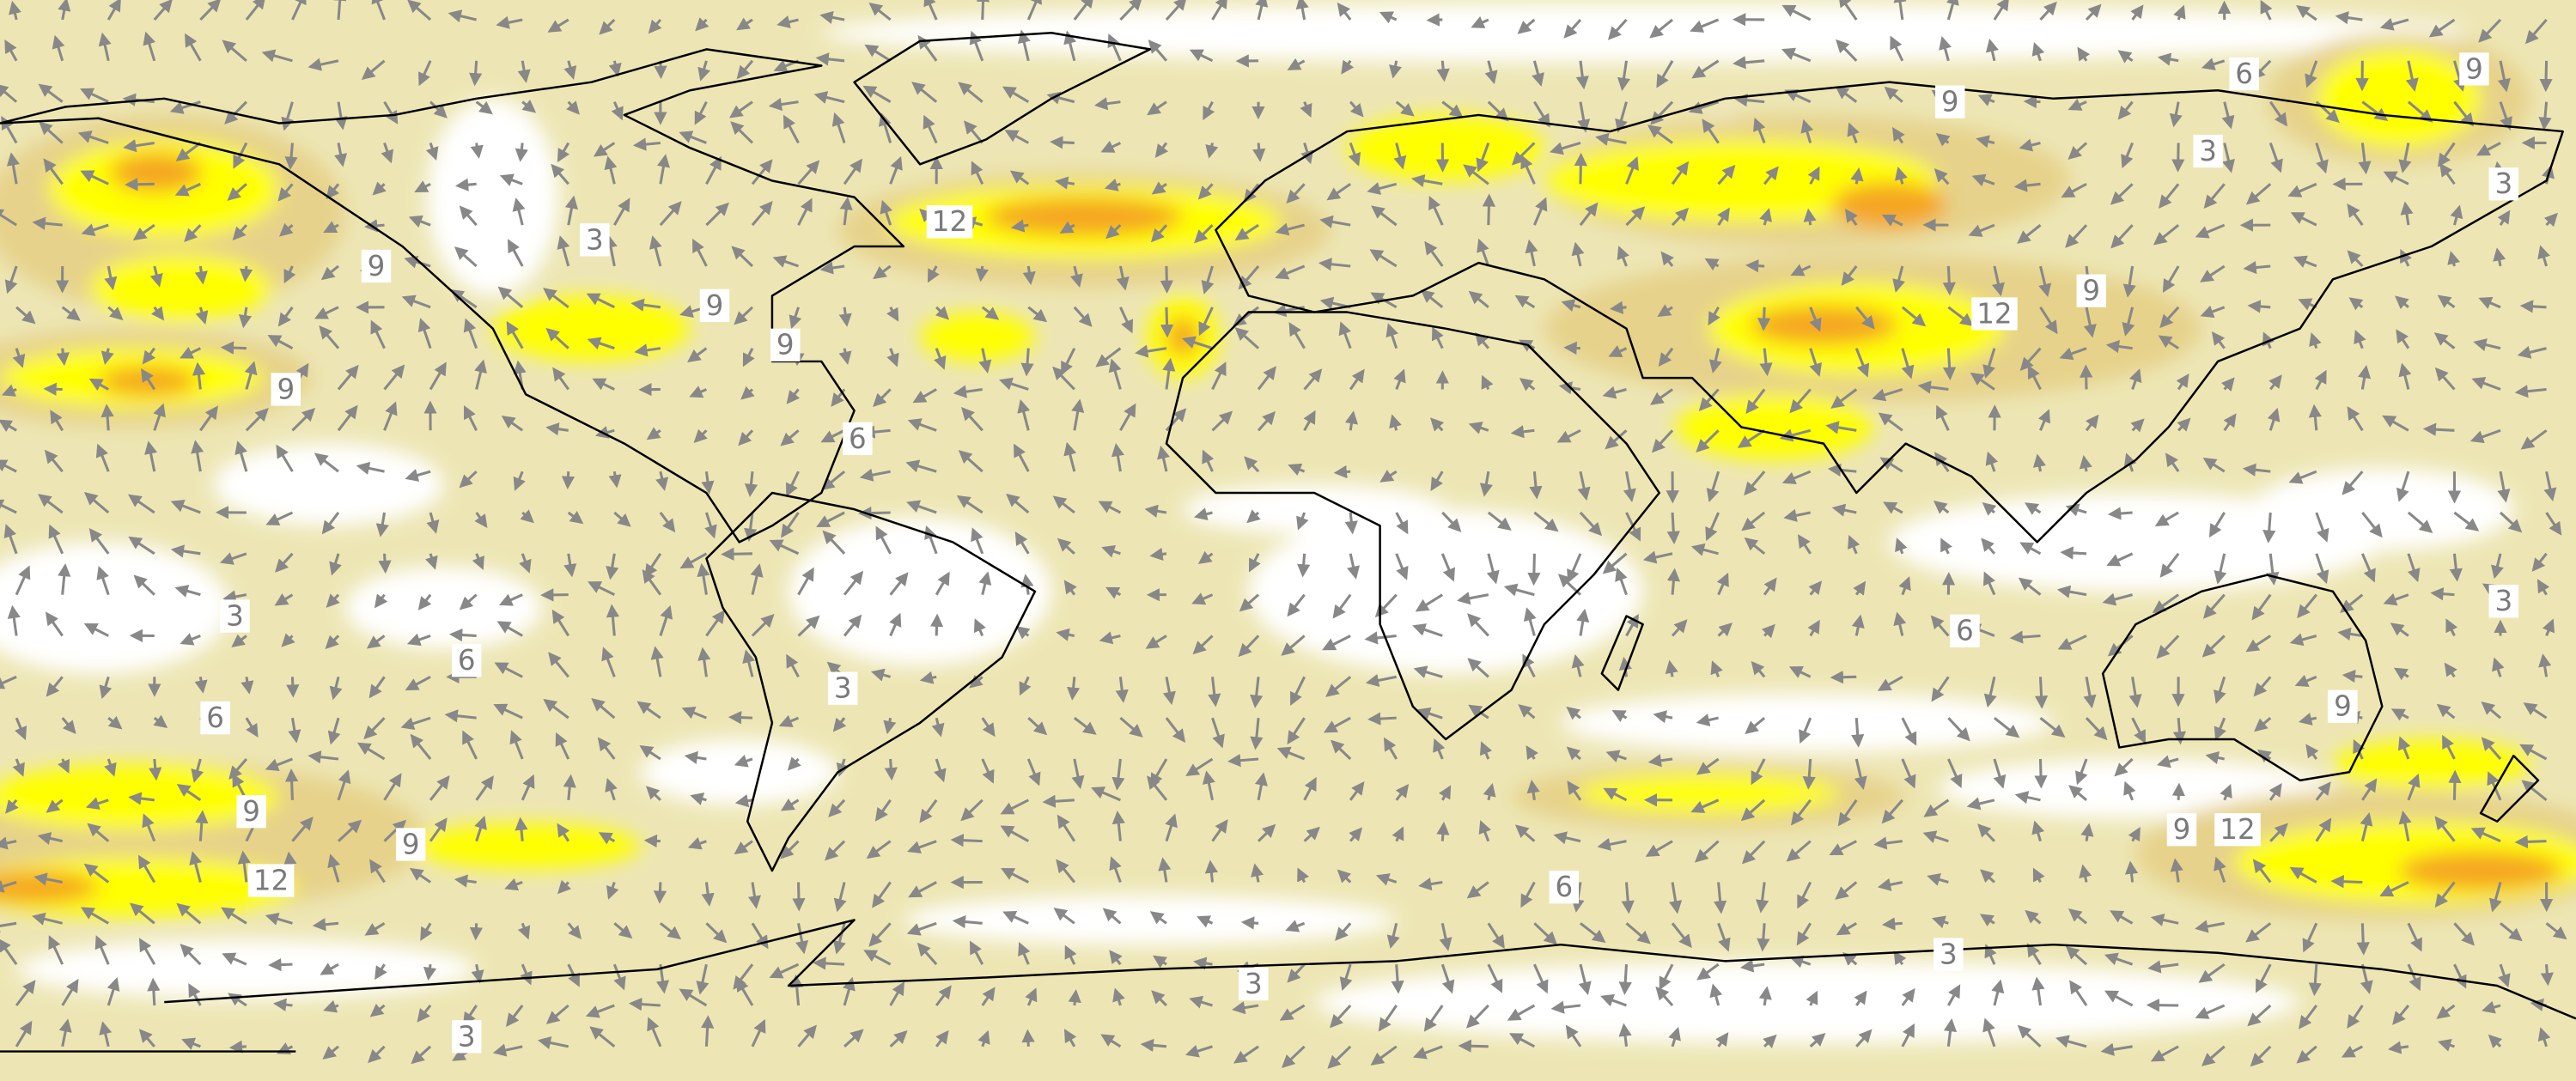  What do you see at coordinates (1994, 313) in the screenshot?
I see `contour-label: 12` at bounding box center [1994, 313].